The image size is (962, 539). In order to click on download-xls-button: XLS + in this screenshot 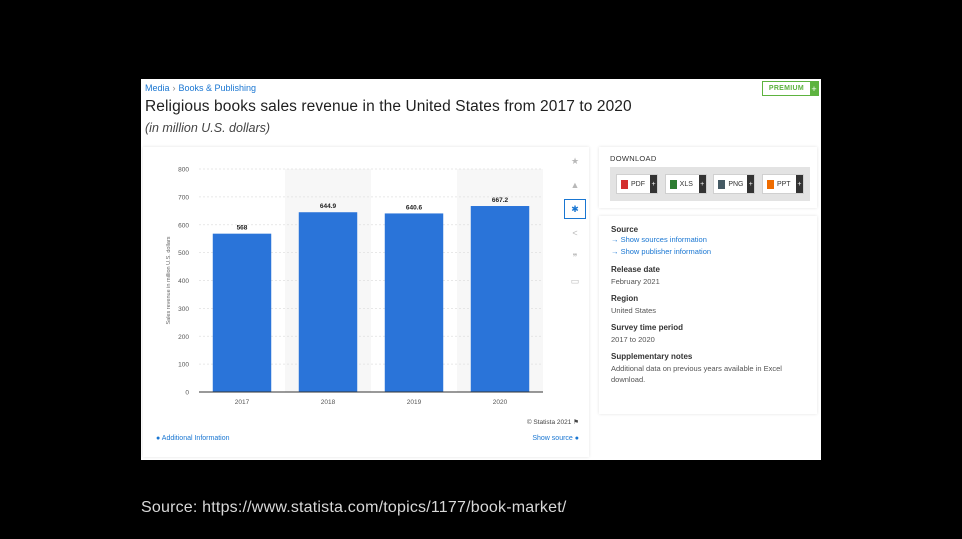, I will do `click(685, 184)`.